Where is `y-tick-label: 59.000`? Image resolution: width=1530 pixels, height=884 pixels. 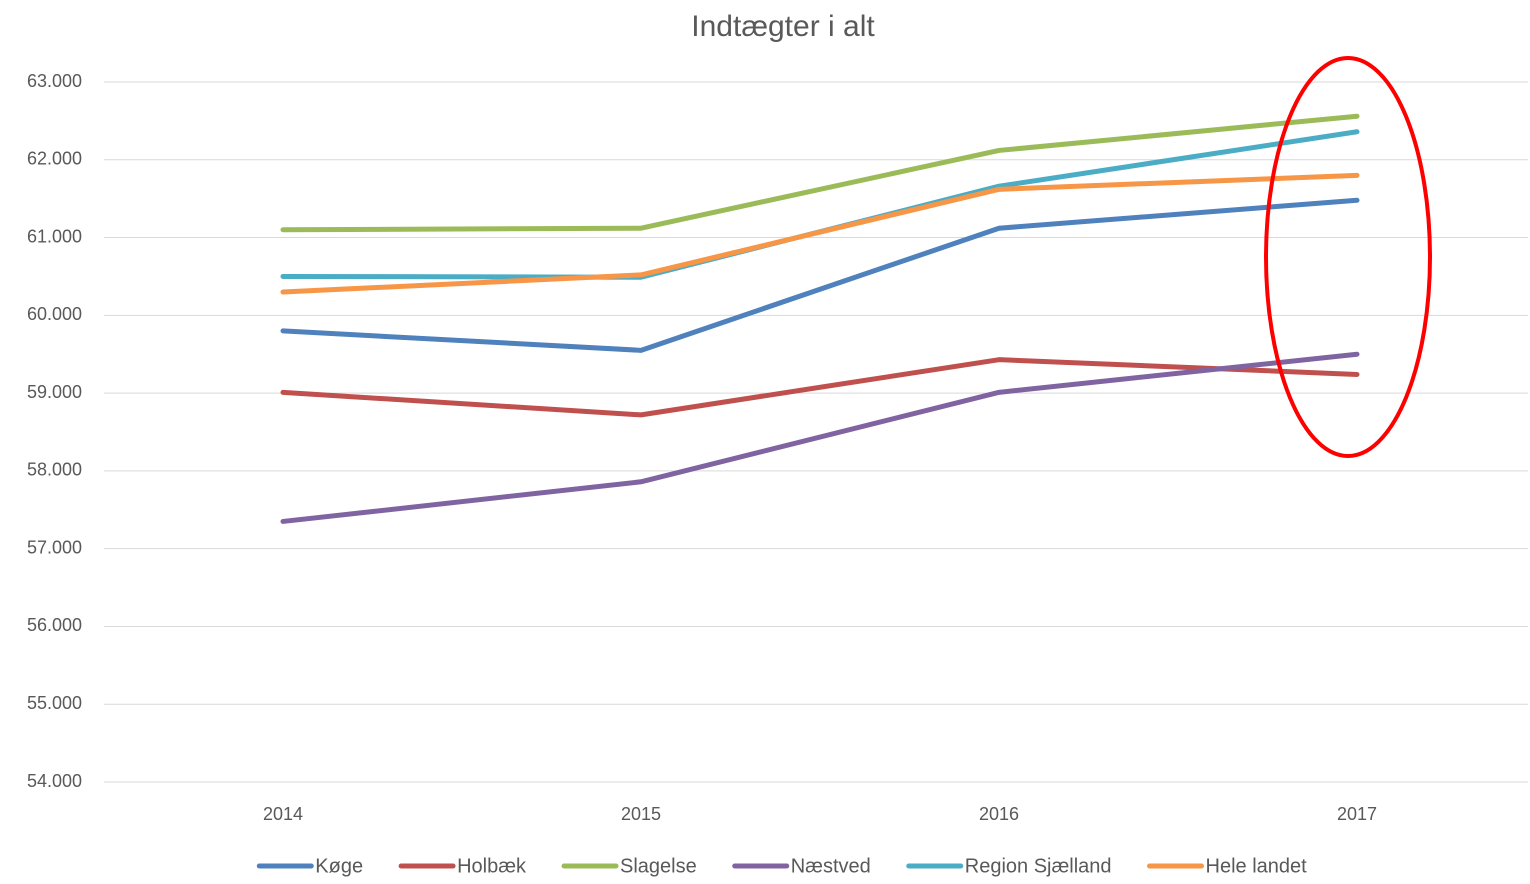 y-tick-label: 59.000 is located at coordinates (54, 392).